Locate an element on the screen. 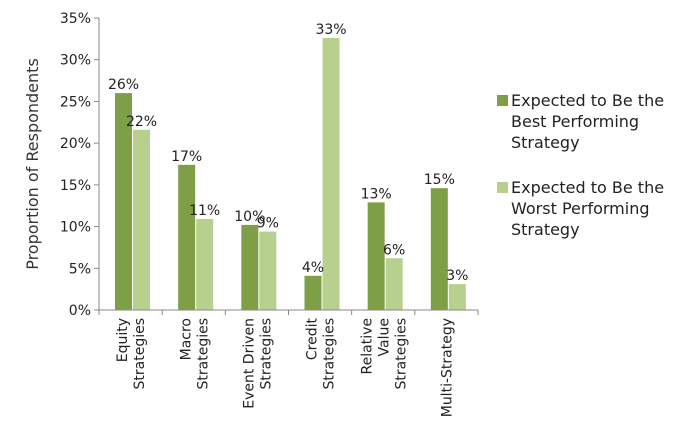 This screenshot has width=686, height=433. category-label: Multi-Strategy is located at coordinates (447, 367).